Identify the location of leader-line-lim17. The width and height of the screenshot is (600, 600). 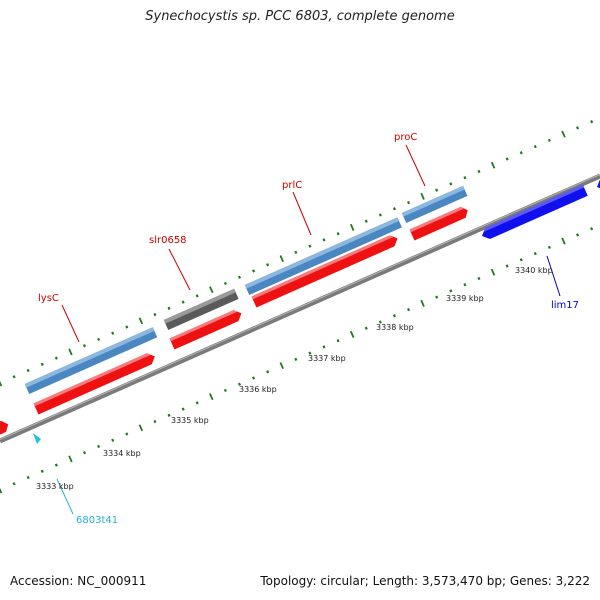
(553, 276).